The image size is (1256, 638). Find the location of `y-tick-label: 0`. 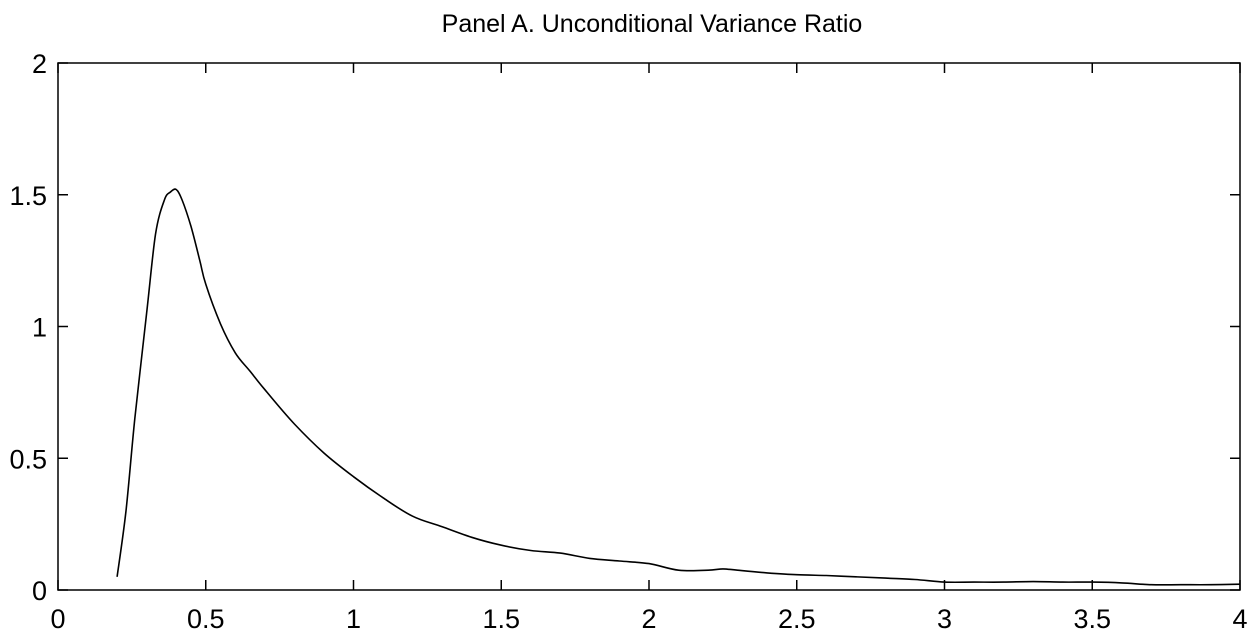

y-tick-label: 0 is located at coordinates (39, 591).